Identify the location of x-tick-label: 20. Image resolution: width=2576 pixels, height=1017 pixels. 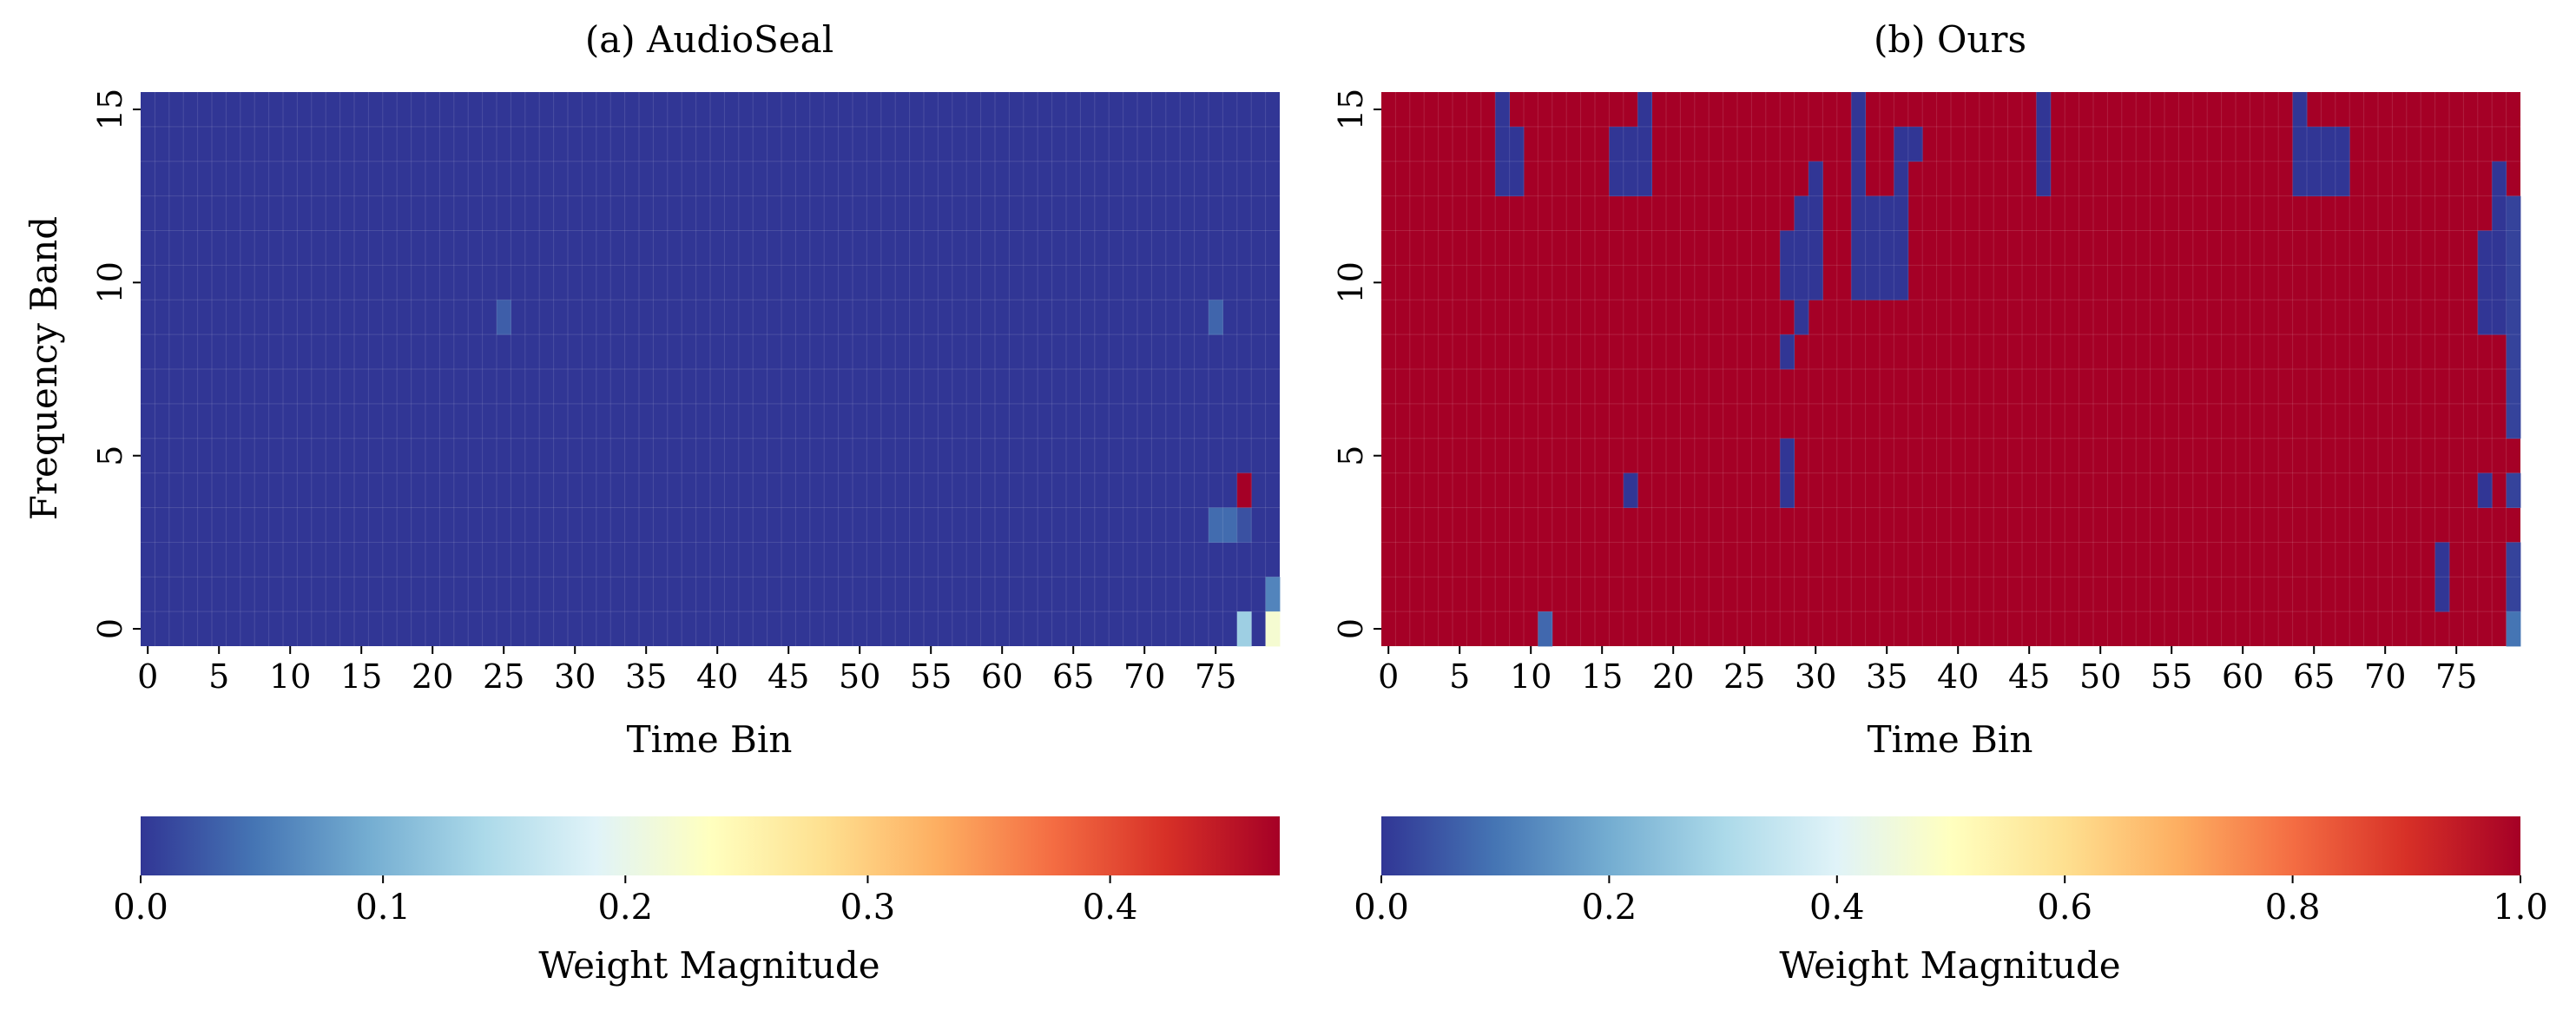
(1673, 676).